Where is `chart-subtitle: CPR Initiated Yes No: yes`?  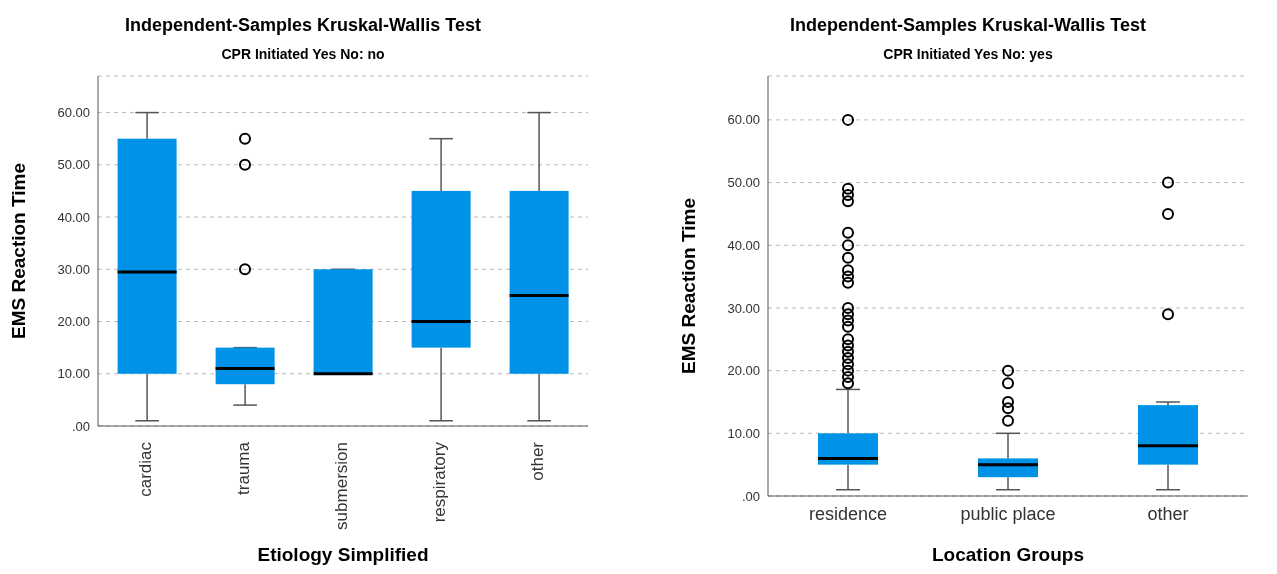
chart-subtitle: CPR Initiated Yes No: yes is located at coordinates (968, 54).